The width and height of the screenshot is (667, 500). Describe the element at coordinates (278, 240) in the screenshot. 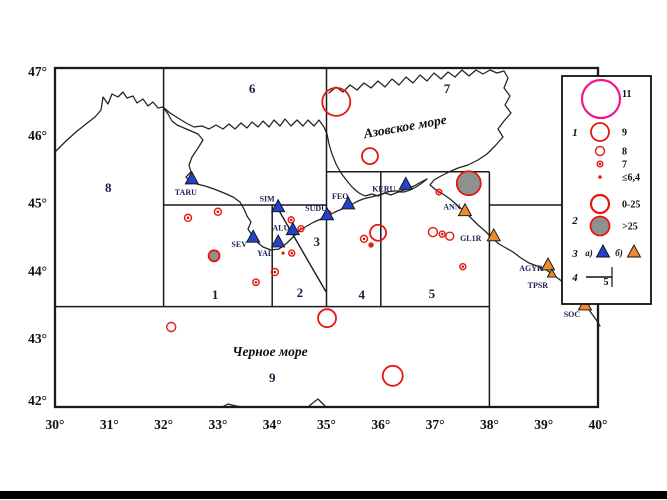

I see `station-marker-YAL` at that location.